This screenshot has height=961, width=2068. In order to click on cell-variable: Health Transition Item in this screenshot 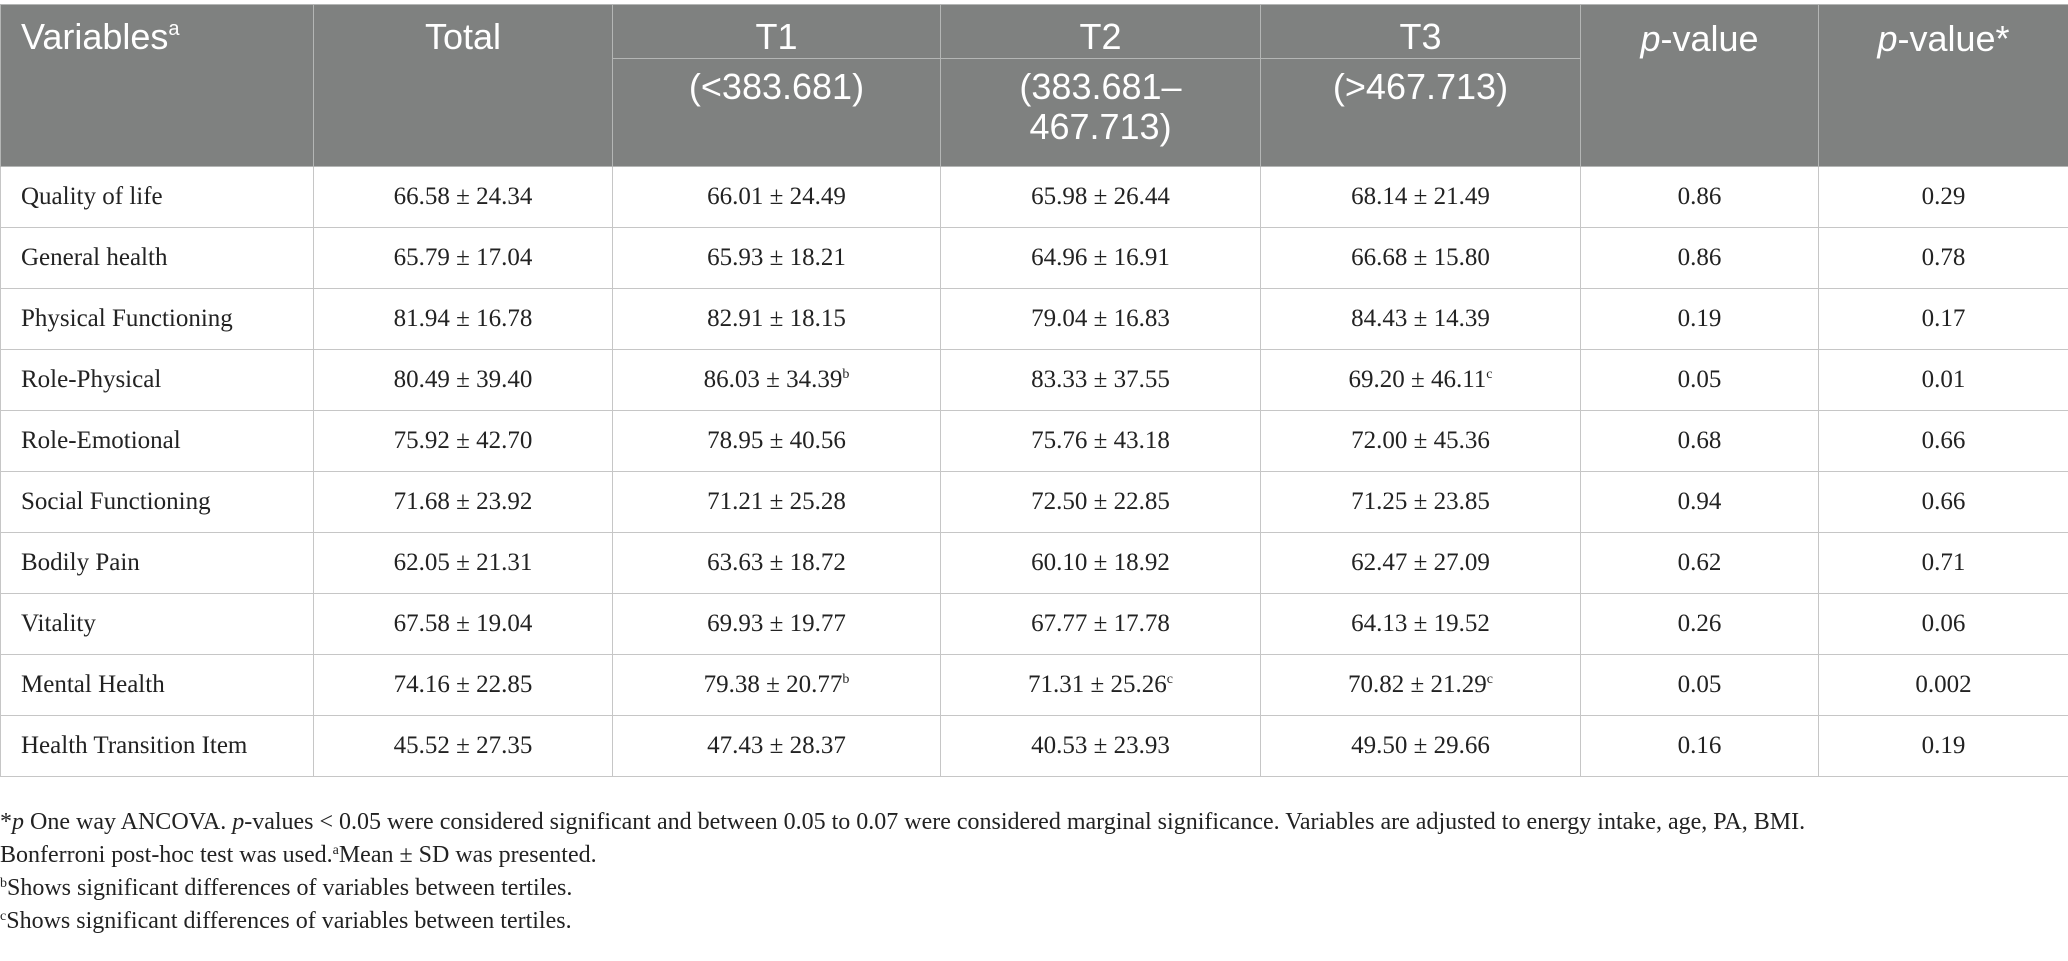, I will do `click(157, 746)`.